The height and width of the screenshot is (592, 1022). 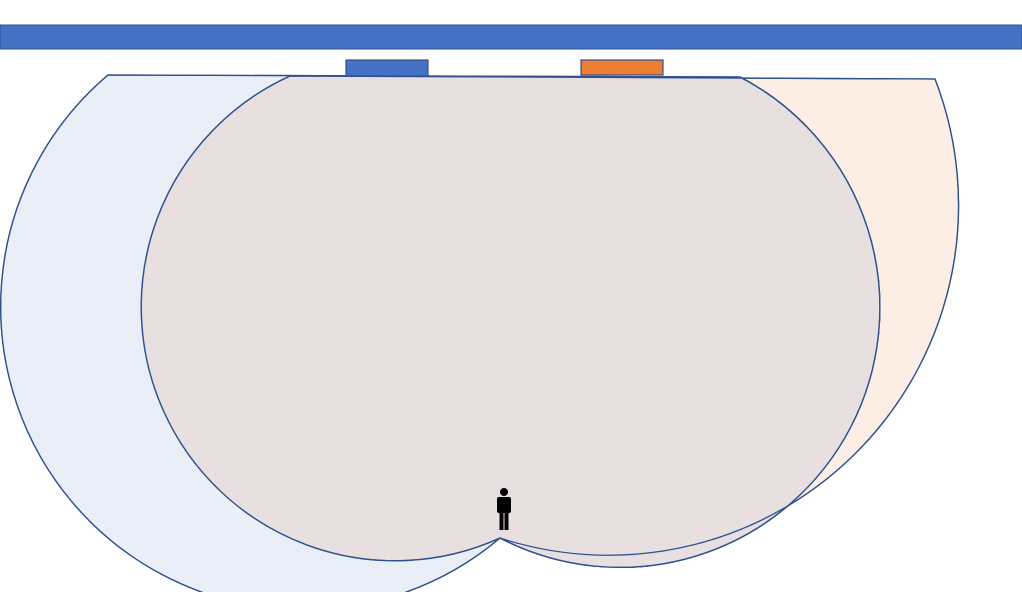 I want to click on ceiling-bar, so click(x=511, y=37).